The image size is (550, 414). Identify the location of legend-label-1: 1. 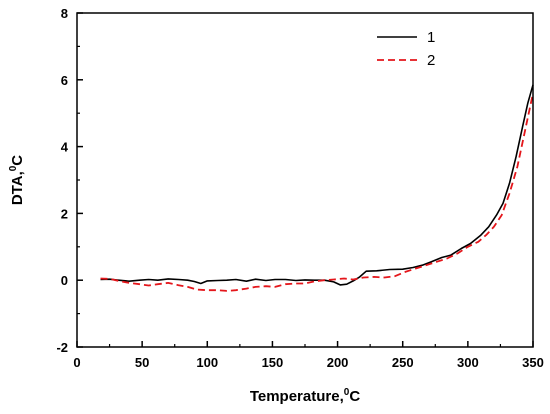
(431, 37).